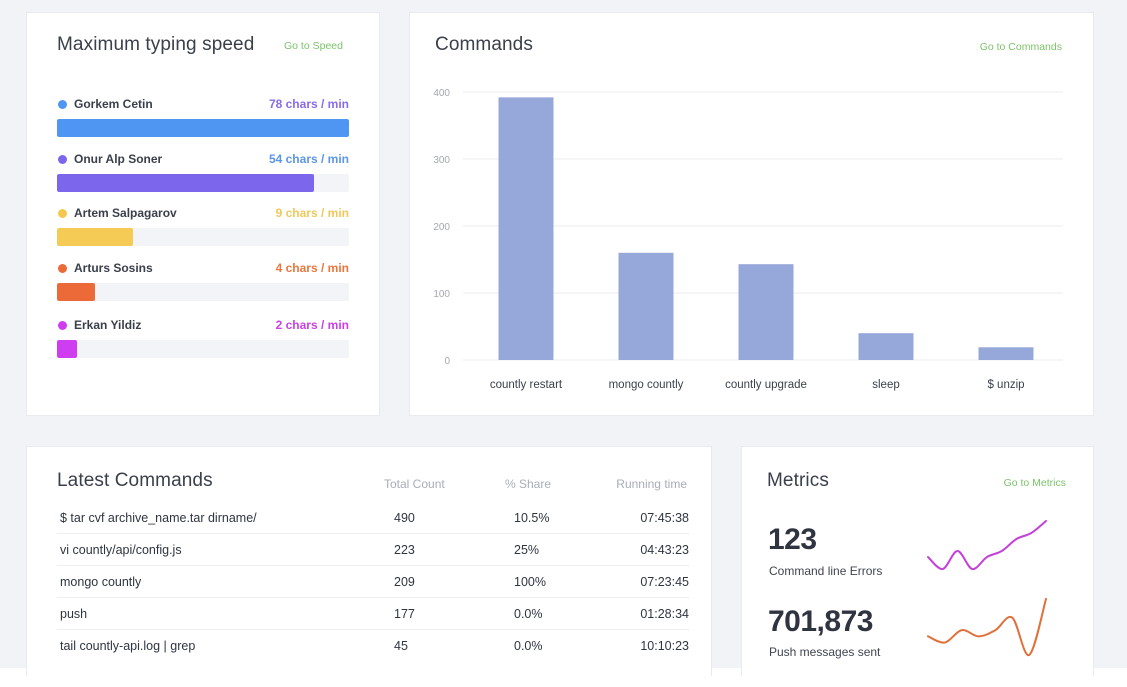 Image resolution: width=1127 pixels, height=687 pixels. I want to click on share-cell: 100%, so click(530, 582).